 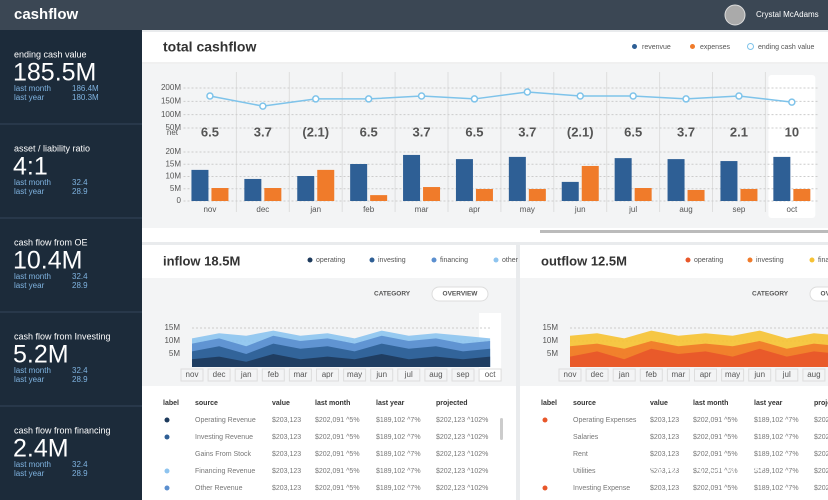 I want to click on card-row-value: 186.4M, so click(x=85, y=88).